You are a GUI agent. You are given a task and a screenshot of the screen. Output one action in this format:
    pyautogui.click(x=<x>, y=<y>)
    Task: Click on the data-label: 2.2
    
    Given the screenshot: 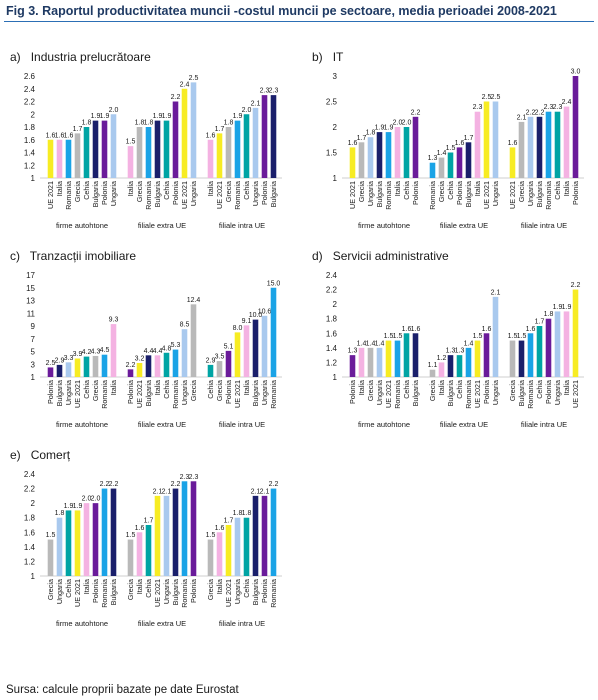 What is the action you would take?
    pyautogui.click(x=131, y=365)
    